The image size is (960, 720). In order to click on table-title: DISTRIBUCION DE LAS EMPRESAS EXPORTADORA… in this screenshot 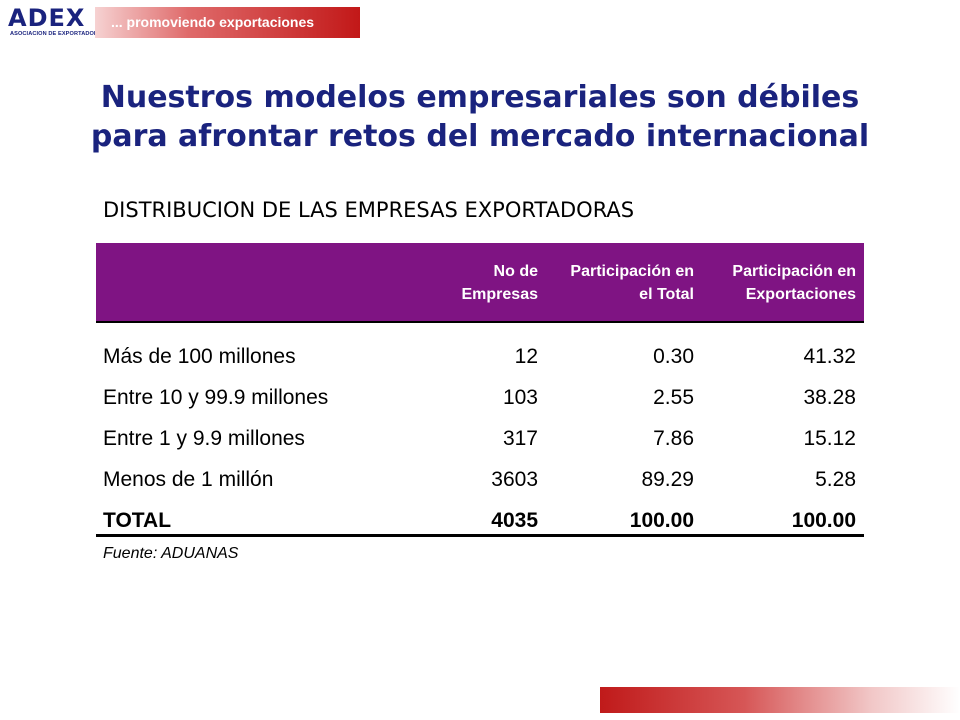, I will do `click(369, 210)`.